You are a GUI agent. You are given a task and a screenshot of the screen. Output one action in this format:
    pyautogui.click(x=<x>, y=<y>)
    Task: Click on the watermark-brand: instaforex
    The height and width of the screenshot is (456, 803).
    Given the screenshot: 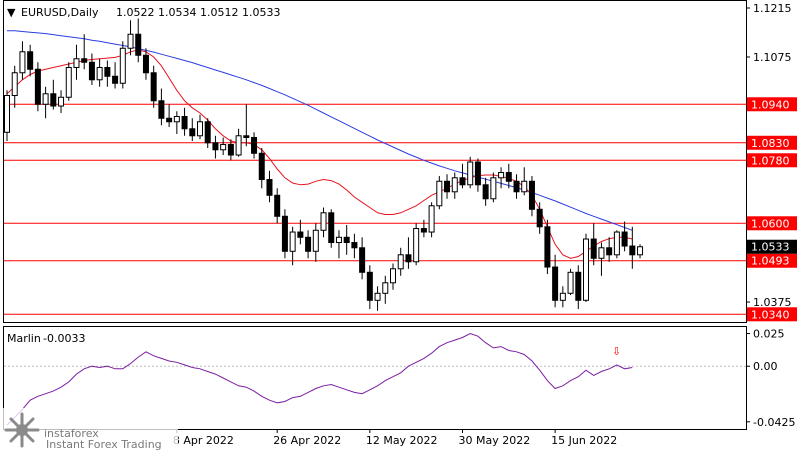 What is the action you would take?
    pyautogui.click(x=71, y=433)
    